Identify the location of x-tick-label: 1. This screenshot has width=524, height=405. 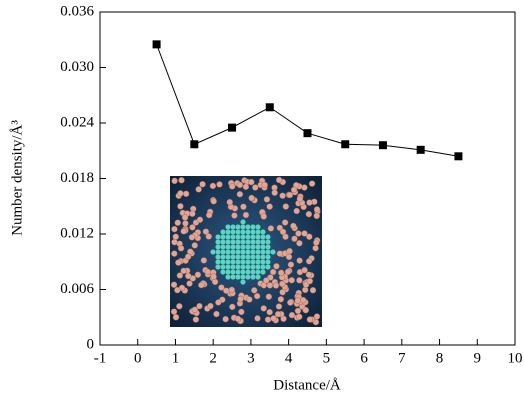
(176, 358).